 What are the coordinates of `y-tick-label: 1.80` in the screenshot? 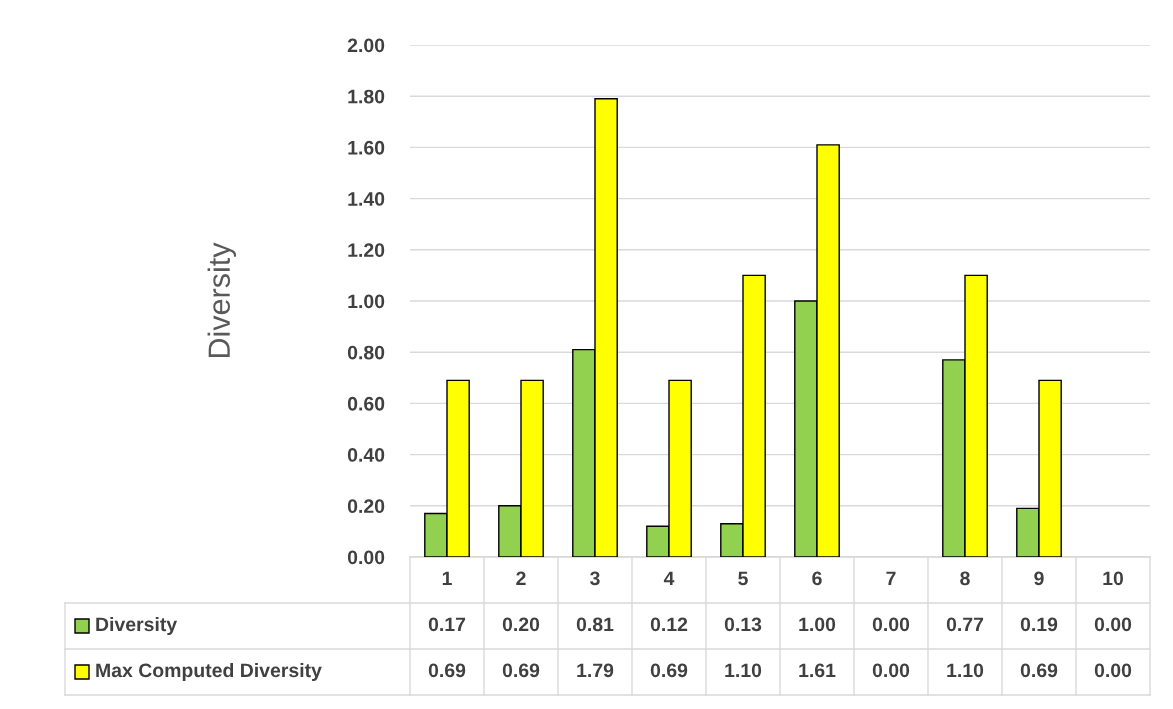 It's located at (366, 96).